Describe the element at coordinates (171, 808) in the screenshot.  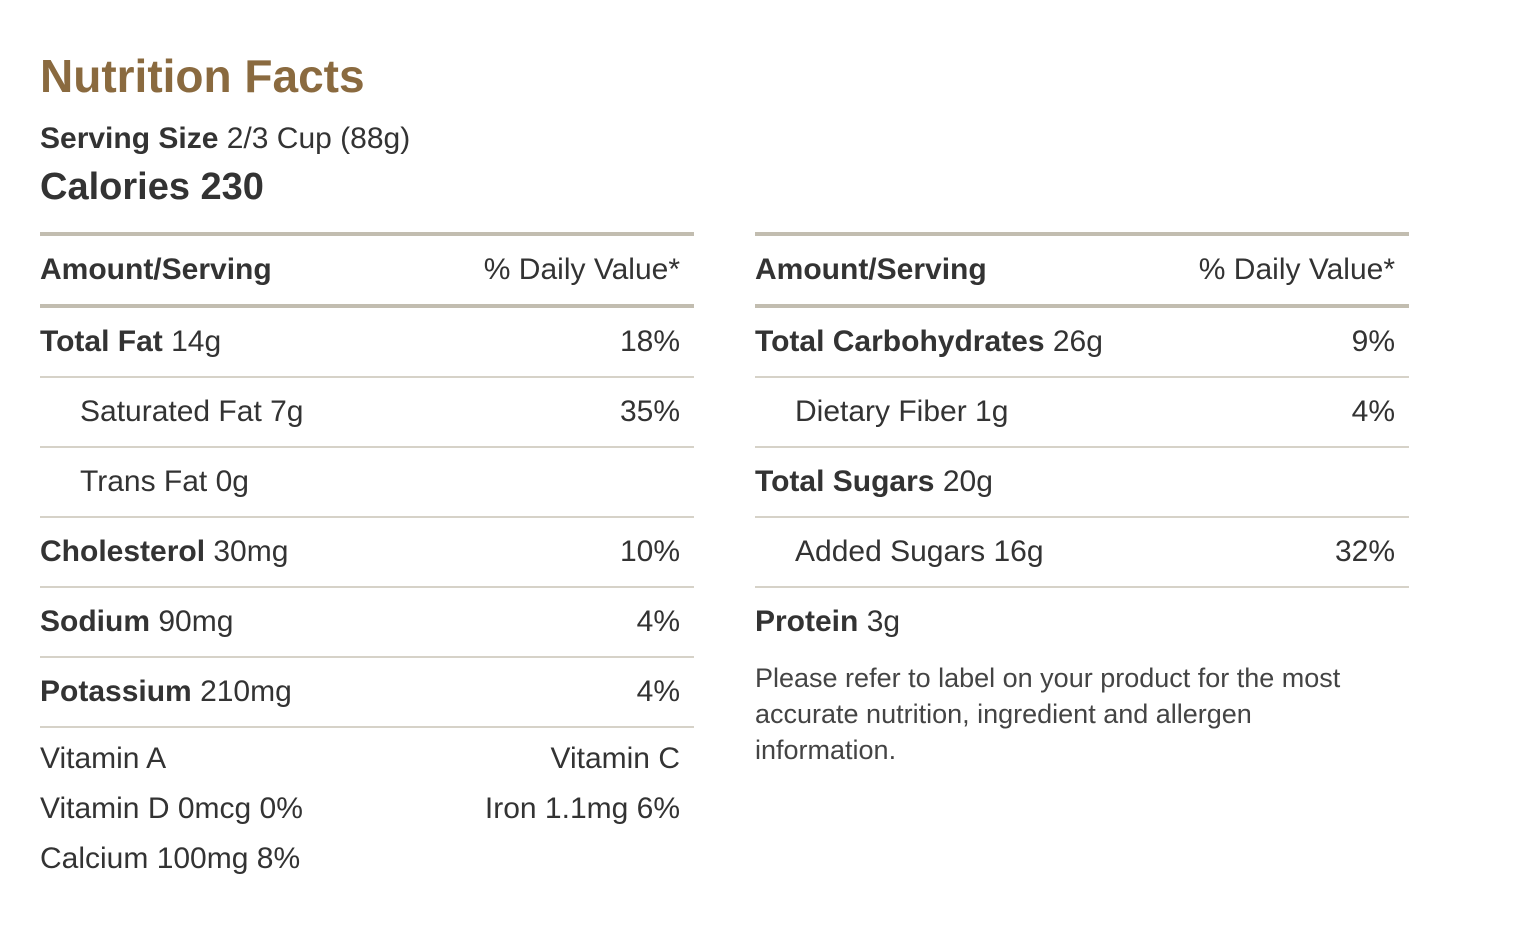
I see `vitamin-d: Vitamin D 0mcg 0%` at that location.